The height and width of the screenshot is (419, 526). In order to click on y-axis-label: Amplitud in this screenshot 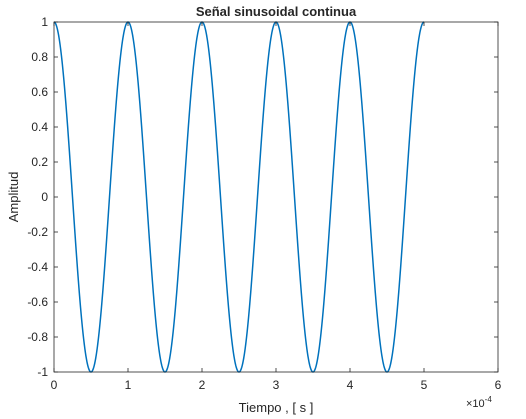, I will do `click(13, 197)`.